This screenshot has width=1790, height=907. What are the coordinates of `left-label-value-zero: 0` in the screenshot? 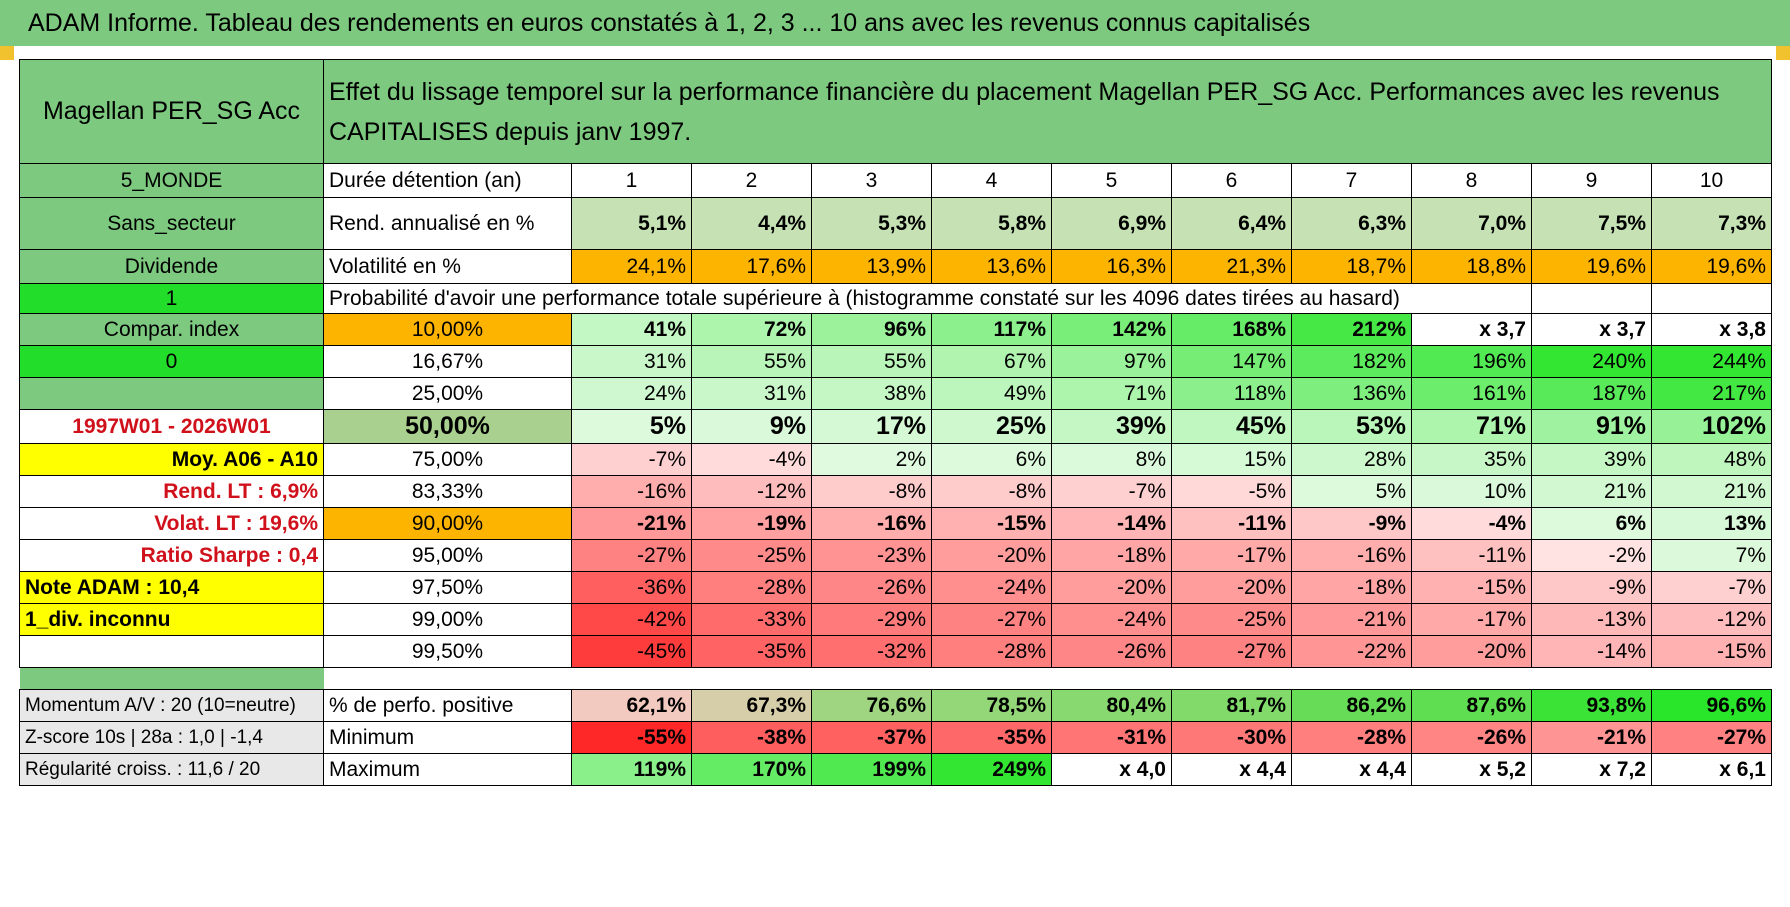 It's located at (171, 361).